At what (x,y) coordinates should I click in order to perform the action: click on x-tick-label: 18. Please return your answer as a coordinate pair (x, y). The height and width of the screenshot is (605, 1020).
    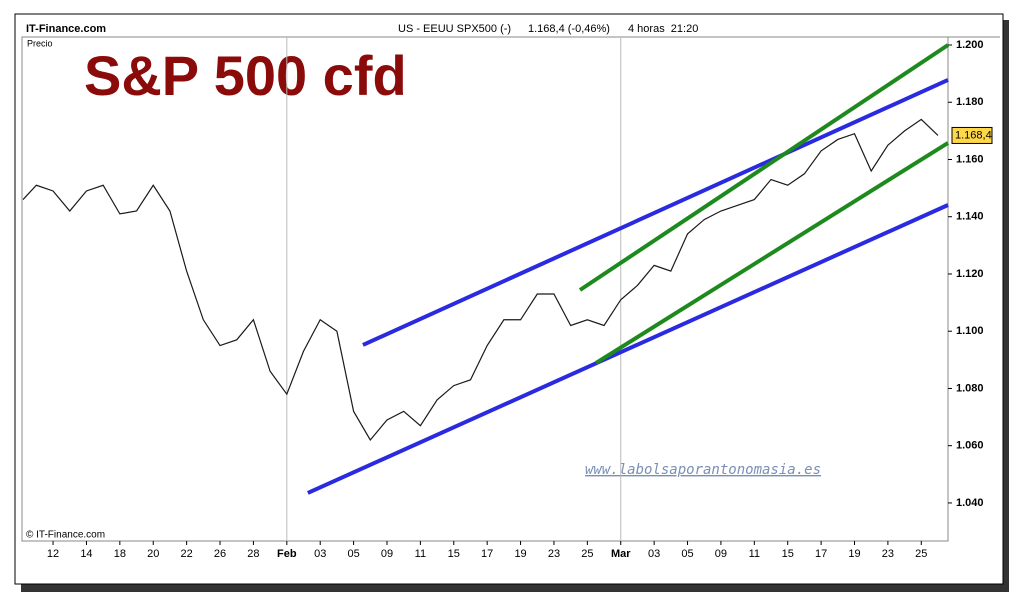
    Looking at the image, I should click on (120, 554).